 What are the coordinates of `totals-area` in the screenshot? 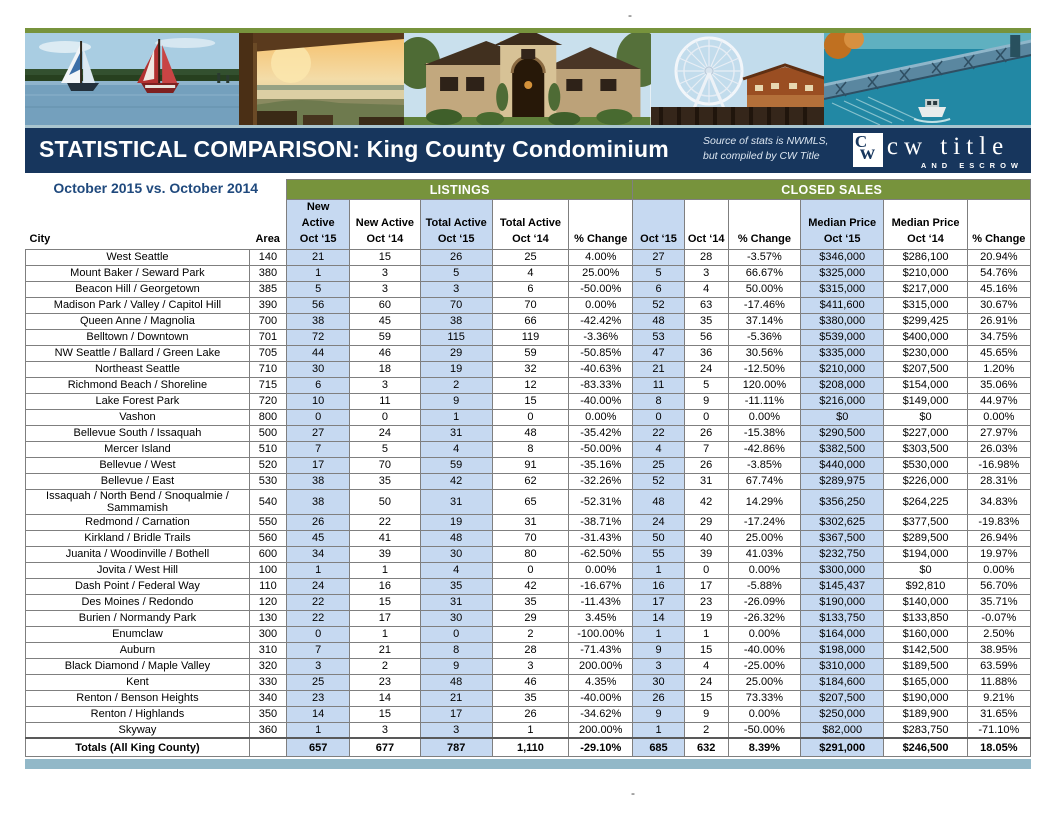 It's located at (268, 747).